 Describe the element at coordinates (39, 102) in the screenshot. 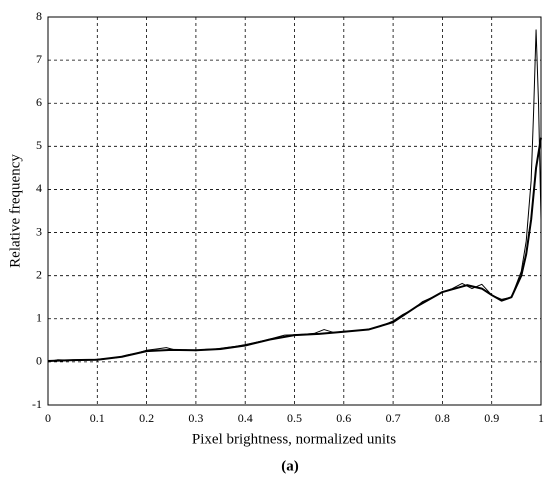

I see `y-tick-label: 6` at that location.